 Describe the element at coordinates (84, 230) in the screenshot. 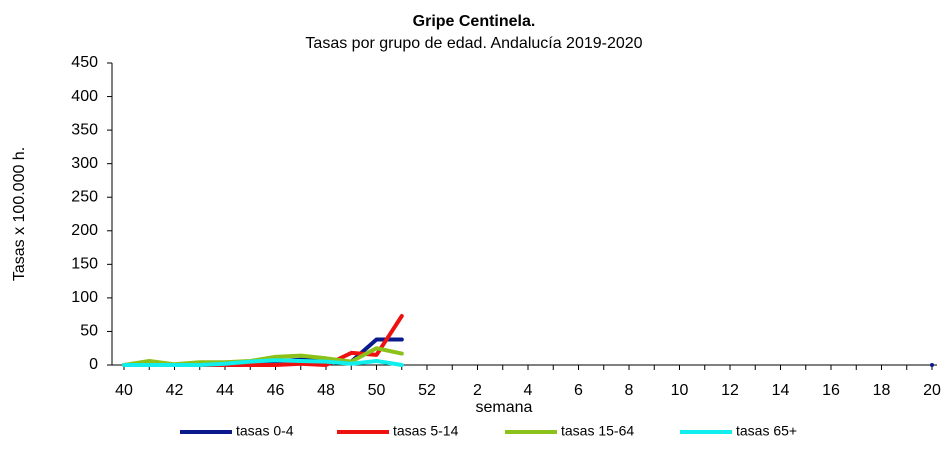

I see `y-tick-label: 200` at that location.